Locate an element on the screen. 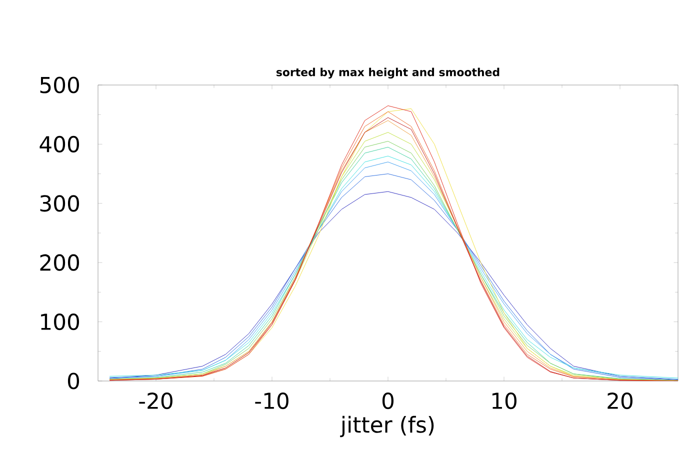 This screenshot has height=462, width=685. x-tick-label: 10 is located at coordinates (504, 401).